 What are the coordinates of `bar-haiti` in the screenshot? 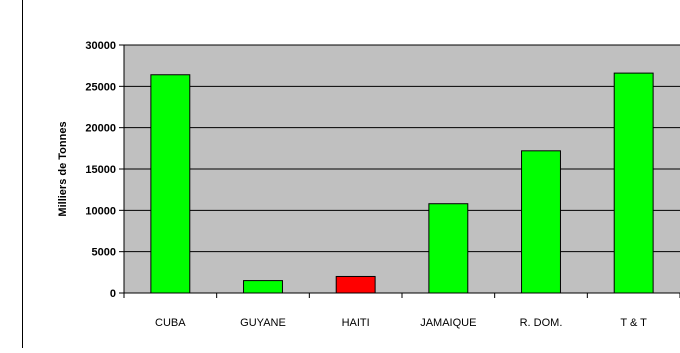 It's located at (355, 284).